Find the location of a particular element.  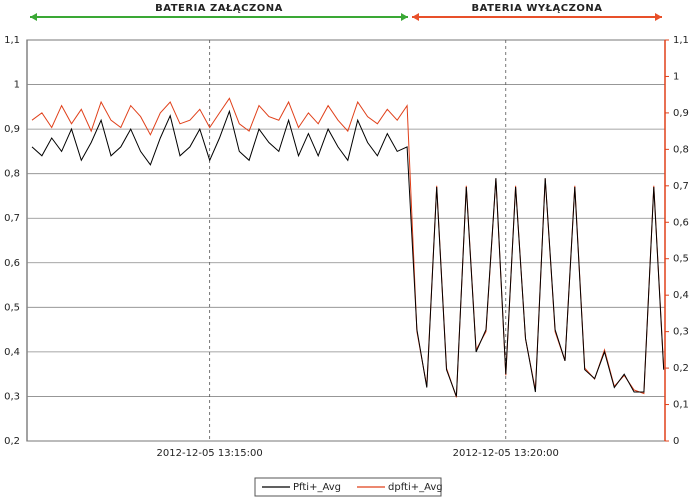

y-tick-label: 0,6 is located at coordinates (12, 263).